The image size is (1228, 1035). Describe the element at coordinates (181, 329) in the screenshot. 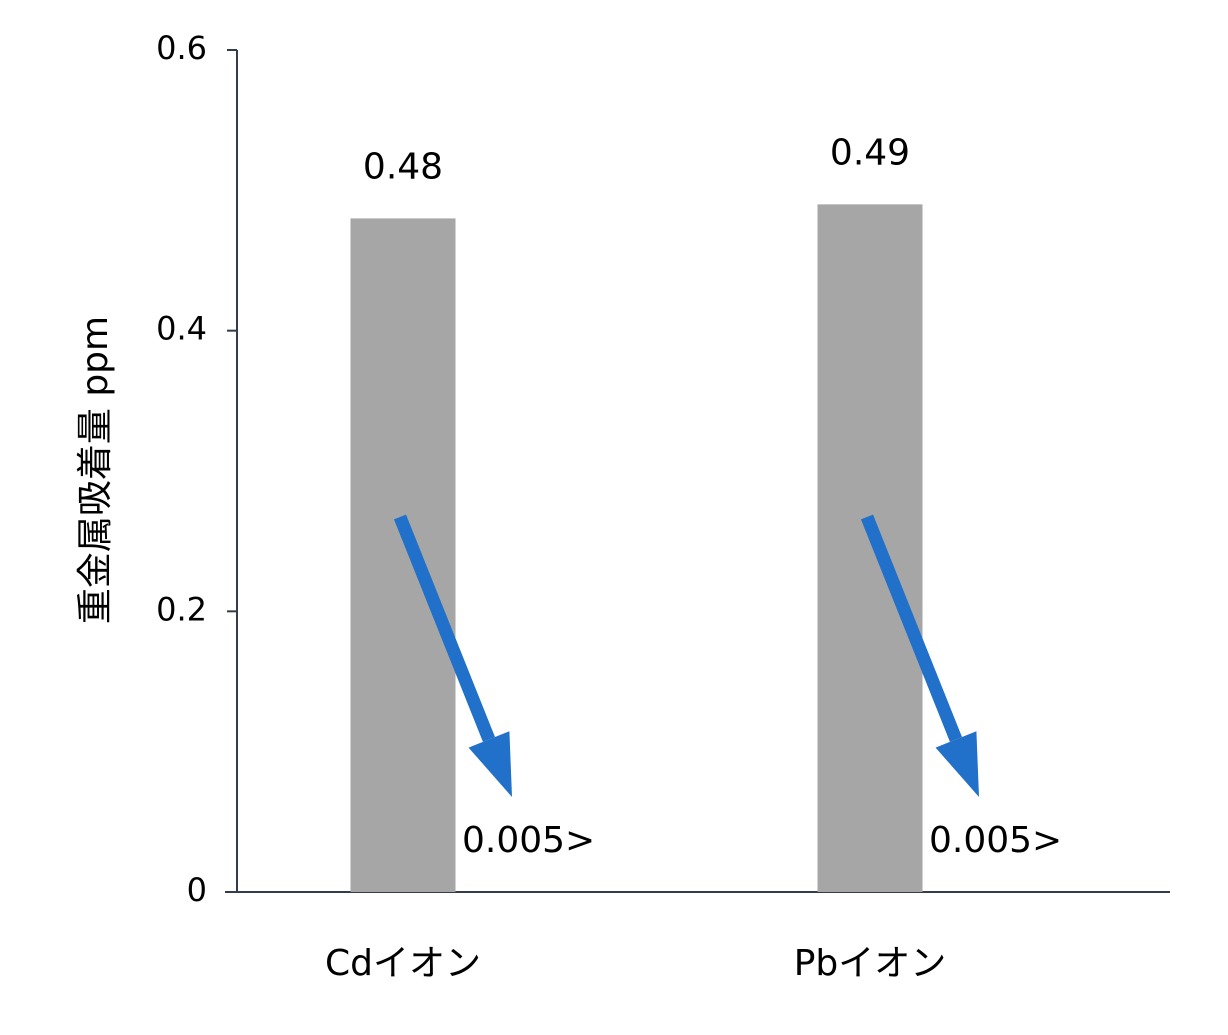

I see `y-tick-label: 0.4` at that location.